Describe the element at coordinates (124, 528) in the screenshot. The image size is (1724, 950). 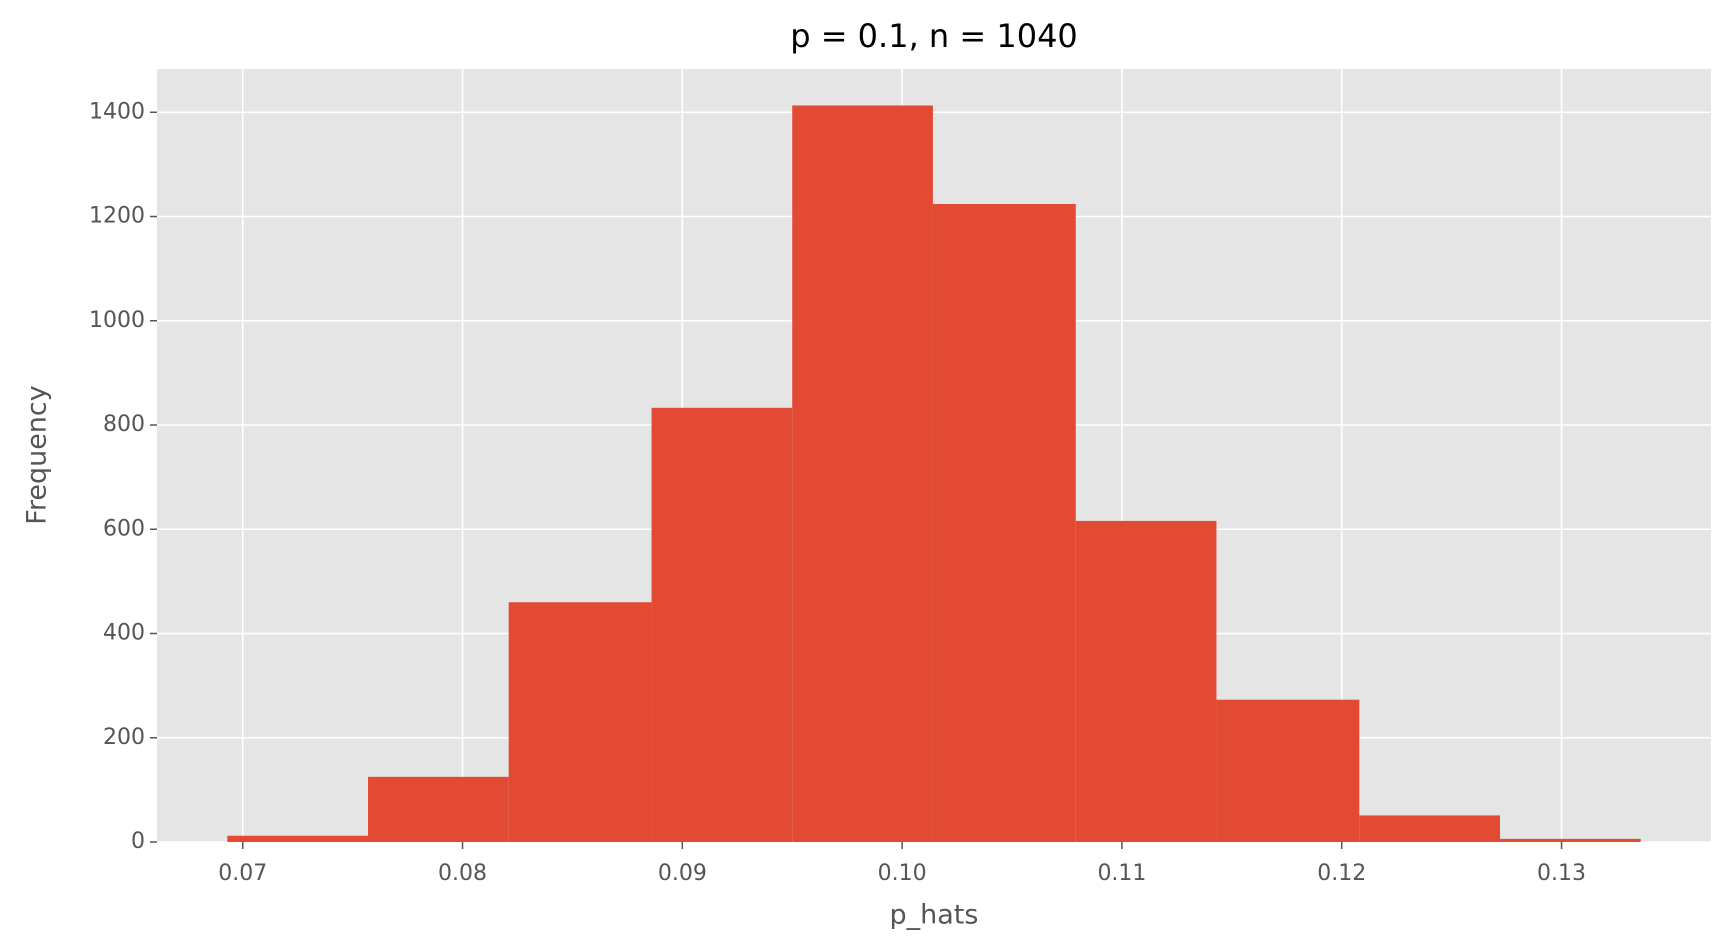
I see `y-tick-label: 600` at that location.